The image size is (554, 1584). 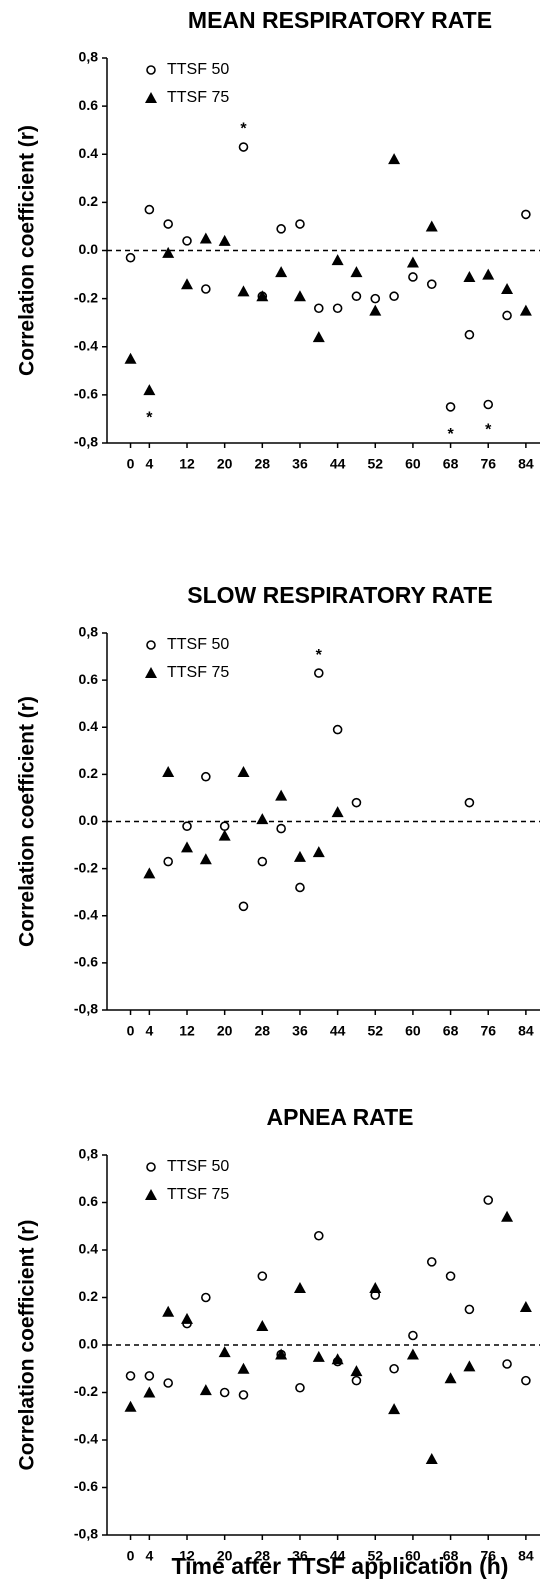 I want to click on y-tick-label: -0,8, so click(x=86, y=1009).